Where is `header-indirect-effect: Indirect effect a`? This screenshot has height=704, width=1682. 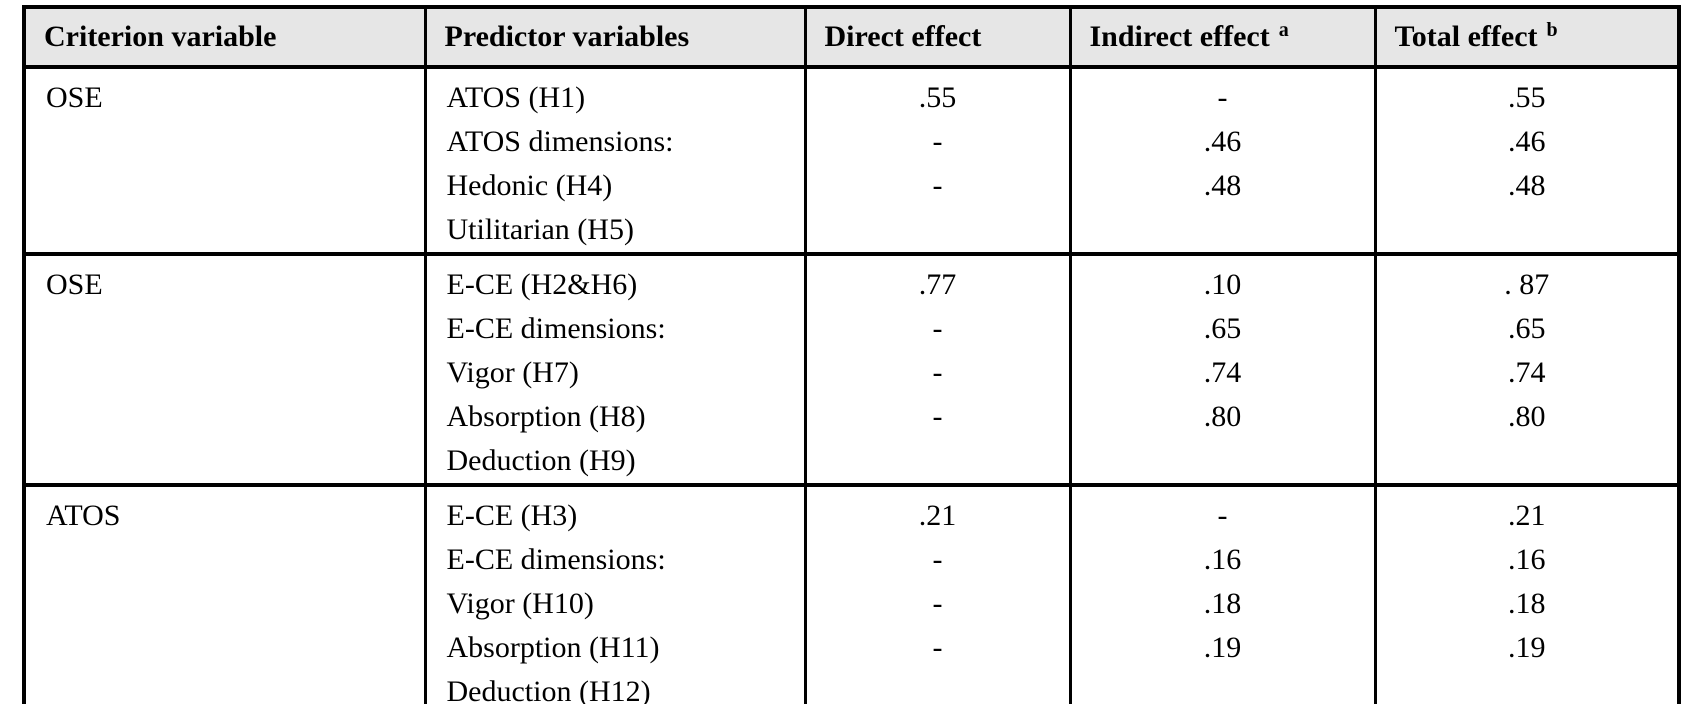
header-indirect-effect: Indirect effect a is located at coordinates (1222, 37).